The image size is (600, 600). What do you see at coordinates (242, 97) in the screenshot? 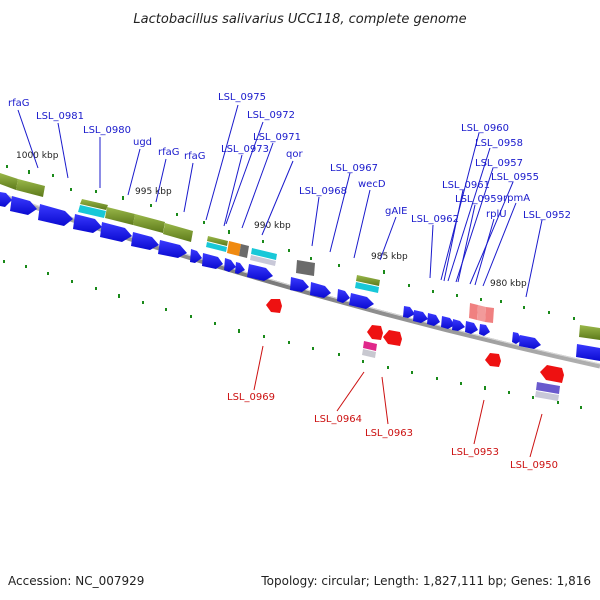
I see `gene-label: LSL_0975` at bounding box center [242, 97].